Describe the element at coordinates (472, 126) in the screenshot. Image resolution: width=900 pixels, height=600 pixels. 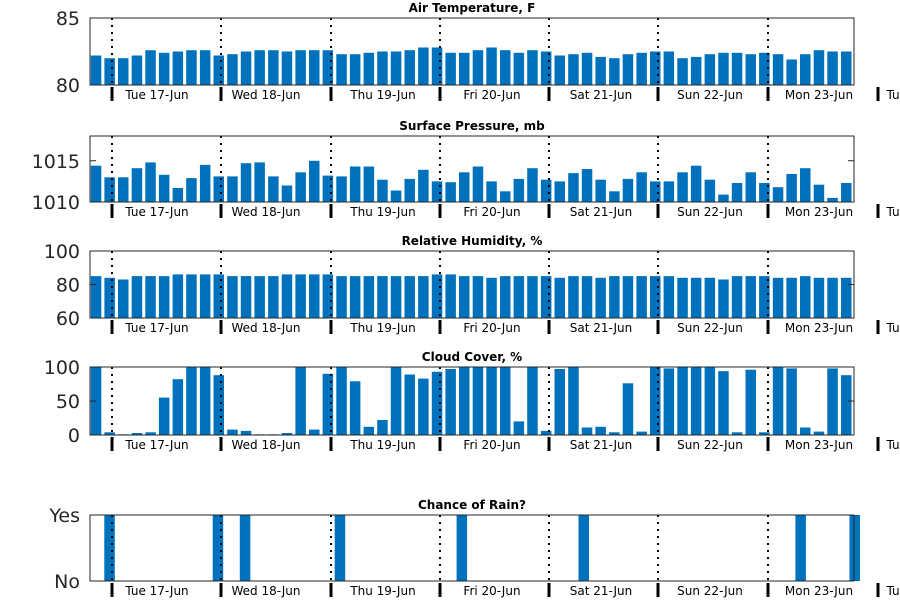
I see `panel-title: Surface Pressure, mb` at that location.